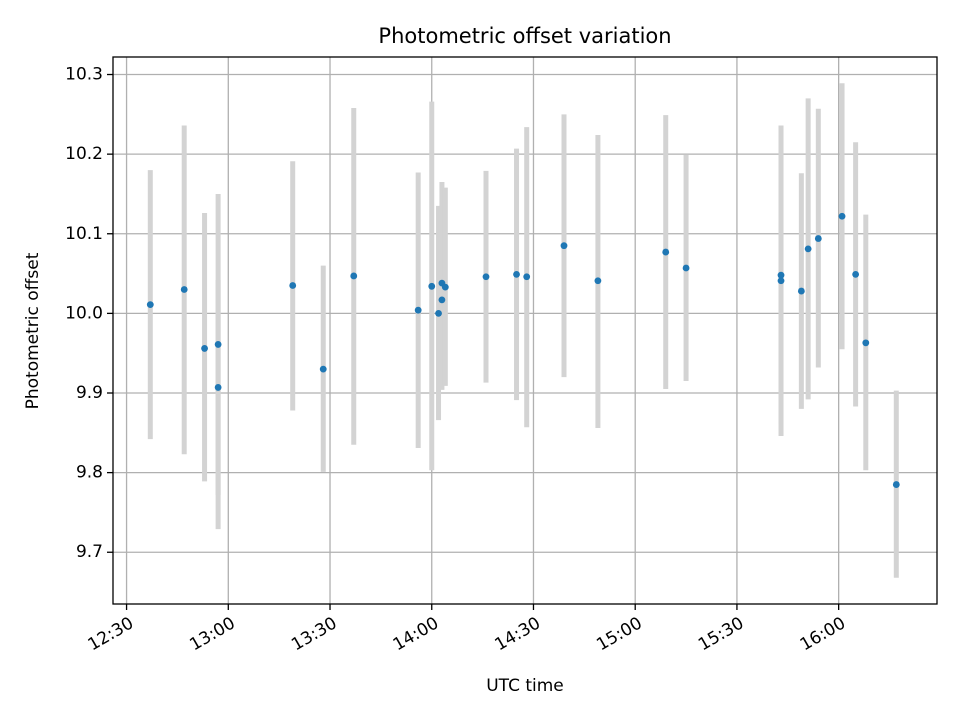 This screenshot has width=960, height=720. I want to click on y-tick-label: 10.2, so click(84, 154).